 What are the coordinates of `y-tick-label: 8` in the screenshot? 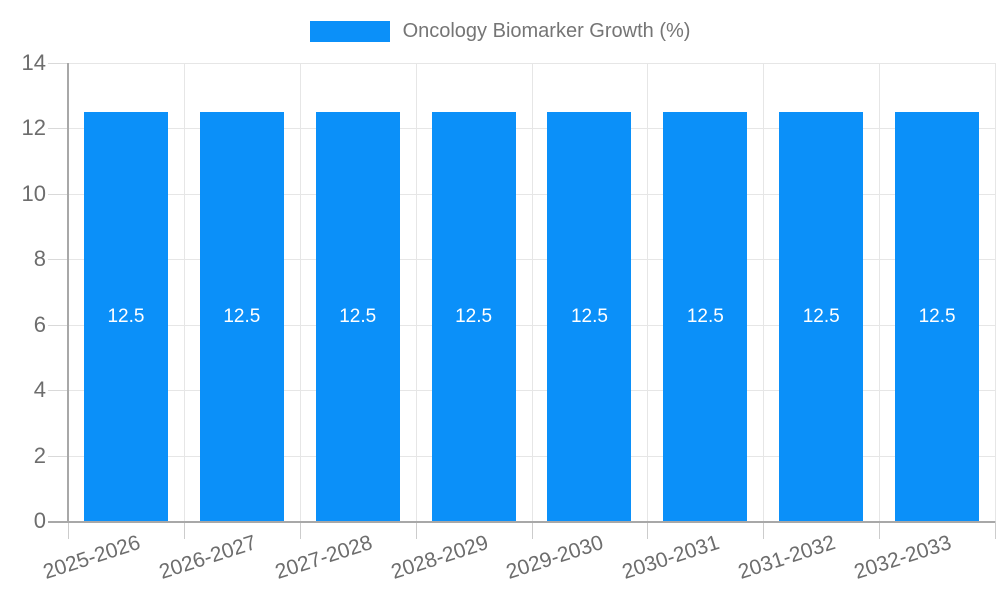 It's located at (39, 259).